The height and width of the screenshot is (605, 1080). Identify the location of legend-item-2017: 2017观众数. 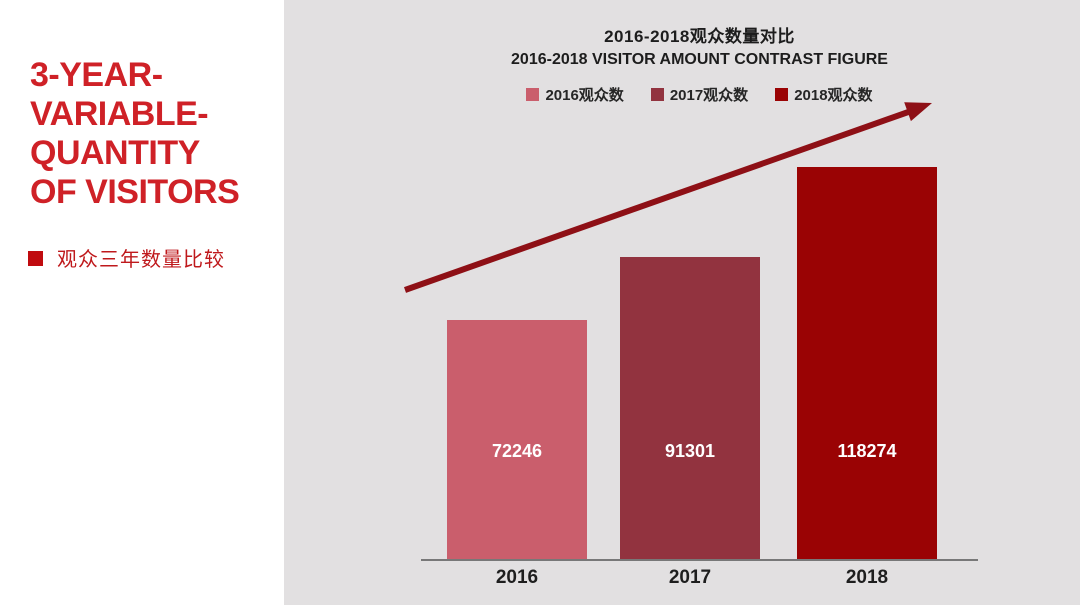
(699, 94).